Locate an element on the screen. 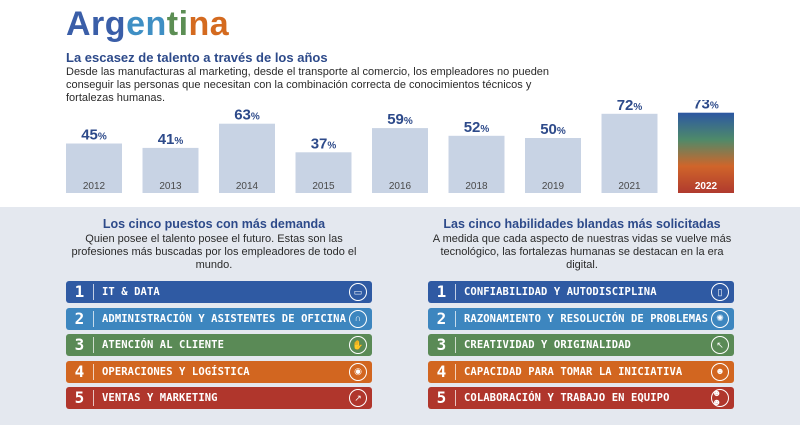  skill-rank-number: 2 is located at coordinates (441, 318).